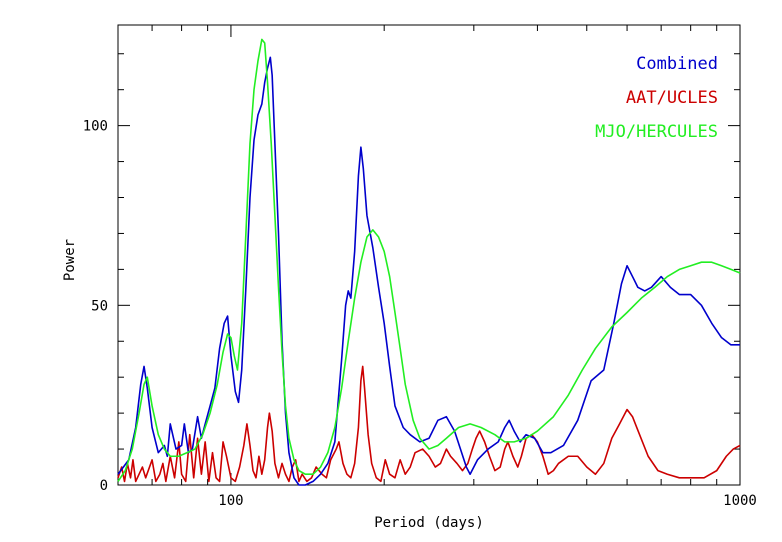  What do you see at coordinates (70, 260) in the screenshot?
I see `y-axis-label: Power` at bounding box center [70, 260].